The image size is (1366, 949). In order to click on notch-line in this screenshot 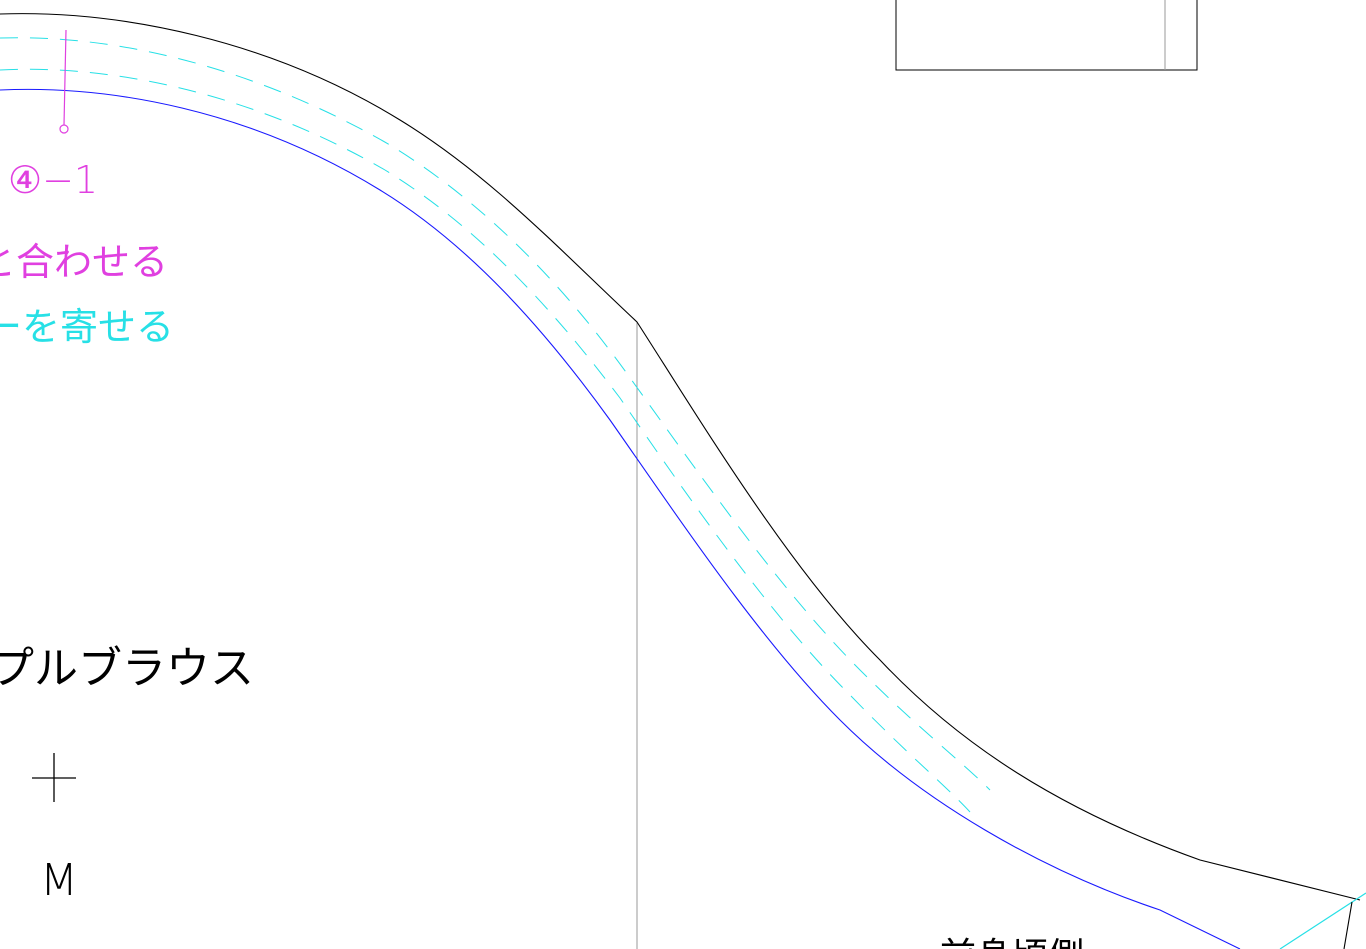, I will do `click(65, 77)`.